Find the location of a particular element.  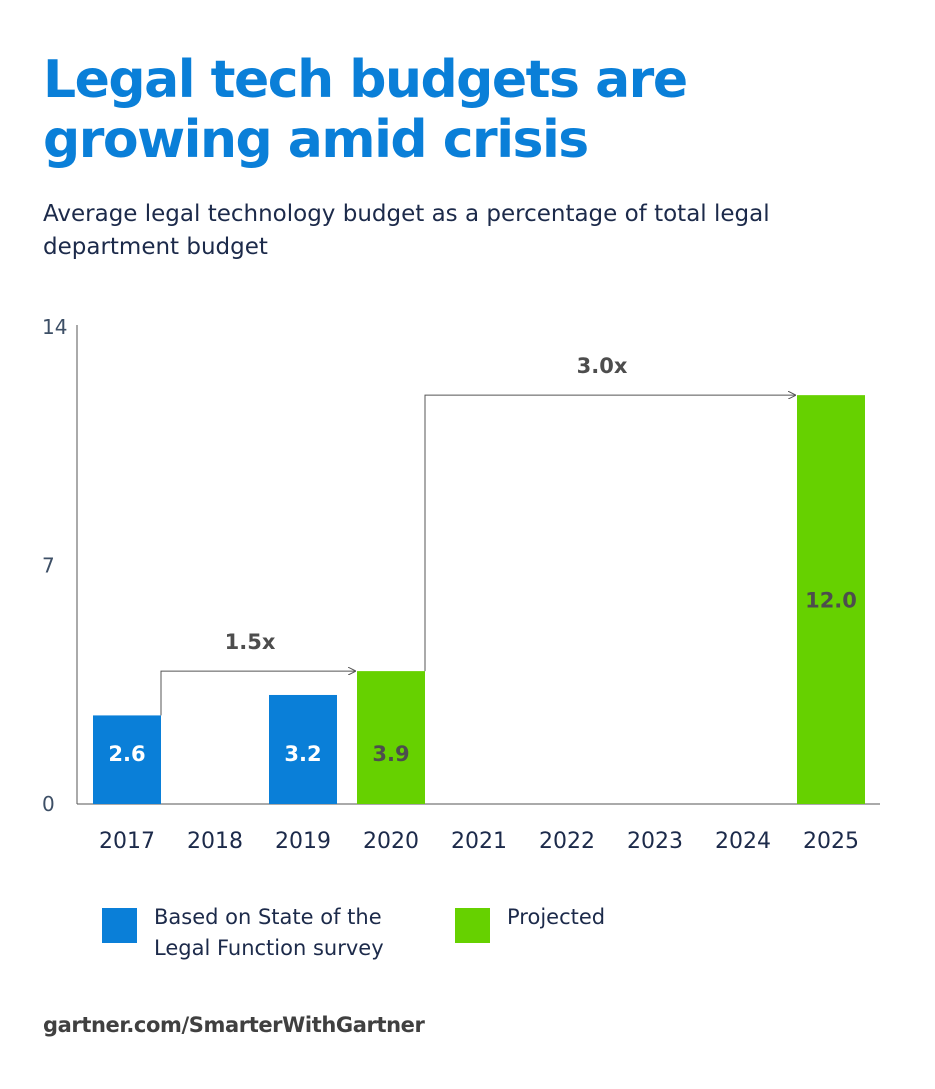

bar-value-label: 2.6 is located at coordinates (126, 754).